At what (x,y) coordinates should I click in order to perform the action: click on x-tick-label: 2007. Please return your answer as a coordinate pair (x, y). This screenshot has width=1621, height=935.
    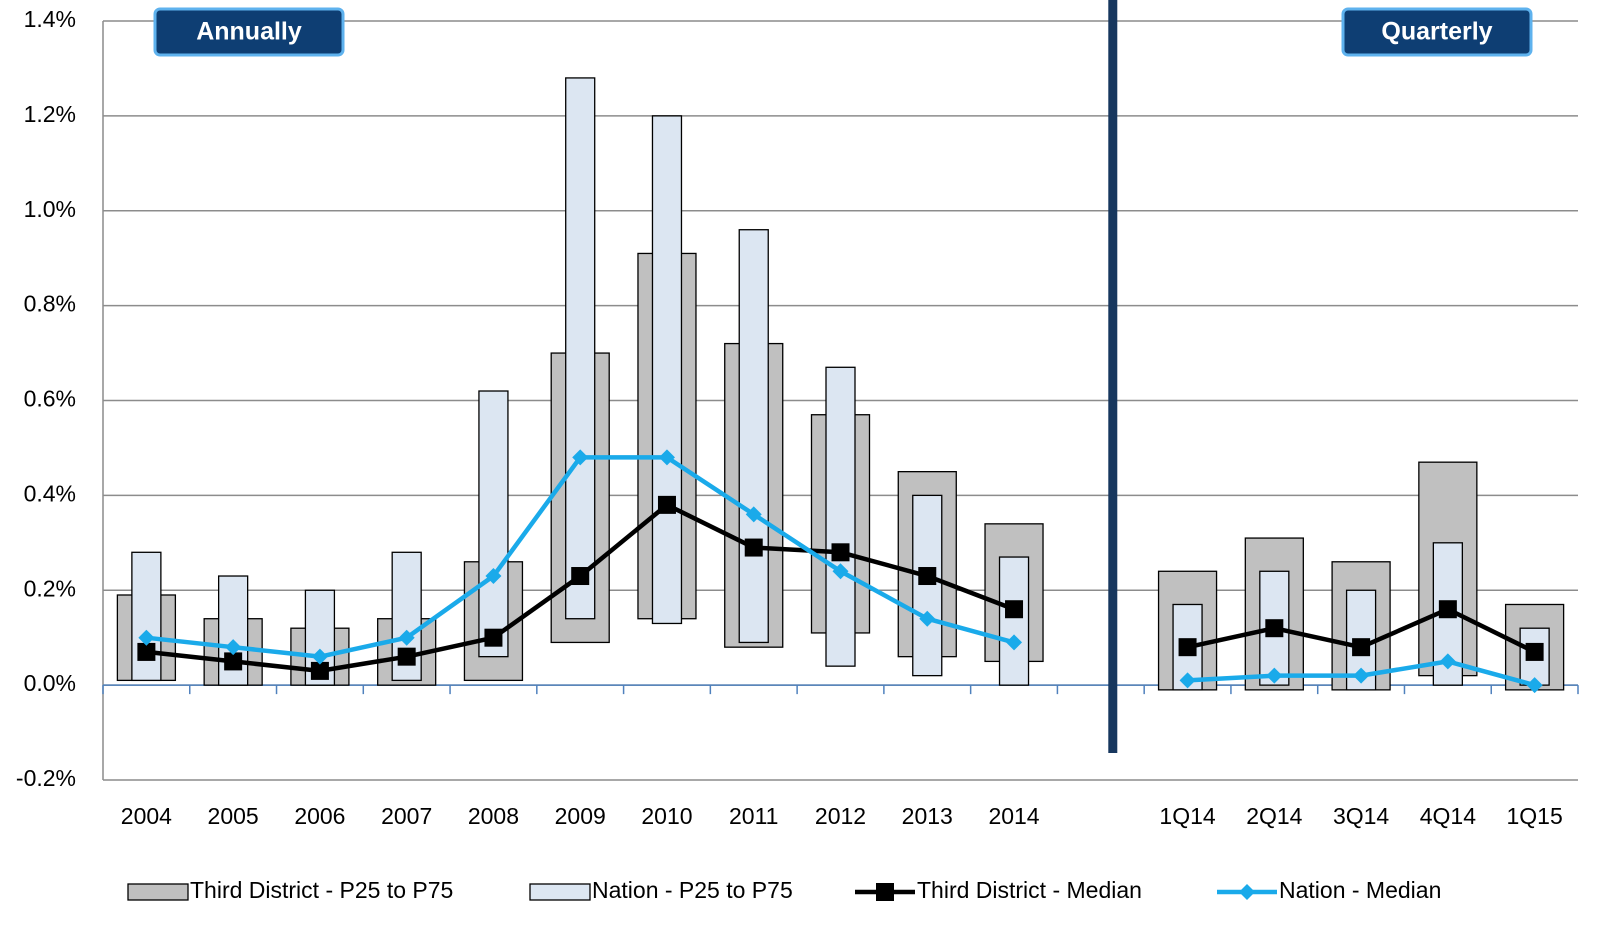
    Looking at the image, I should click on (406, 816).